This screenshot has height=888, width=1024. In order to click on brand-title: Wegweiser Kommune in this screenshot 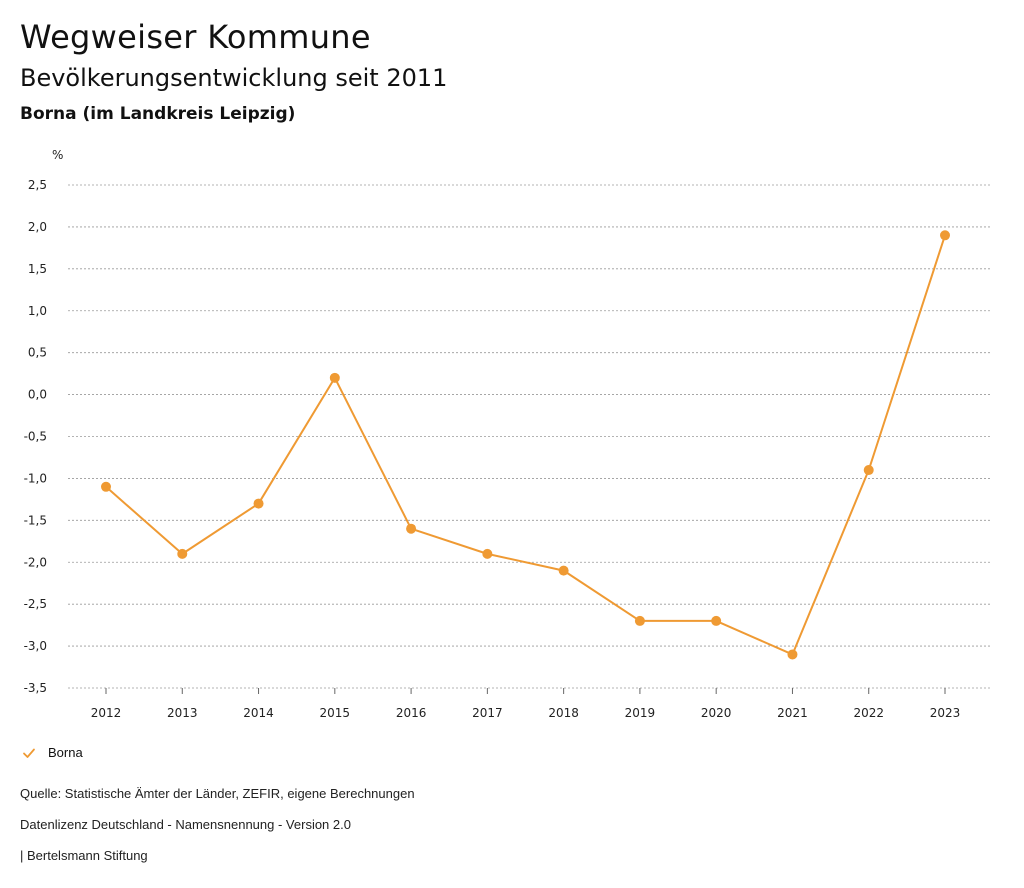, I will do `click(195, 37)`.